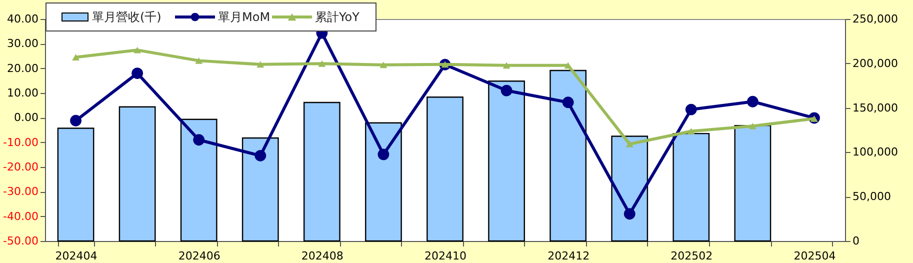  What do you see at coordinates (337, 17) in the screenshot?
I see `legend-label: 累計YoY` at bounding box center [337, 17].